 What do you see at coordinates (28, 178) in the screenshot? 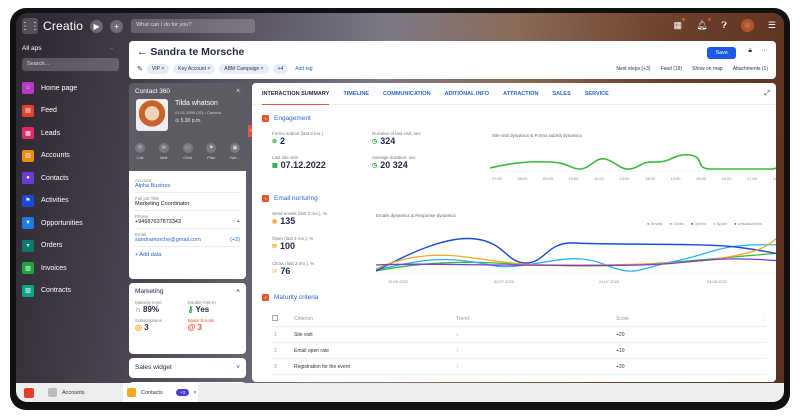
I see `contacts-icon: ●` at bounding box center [28, 178].